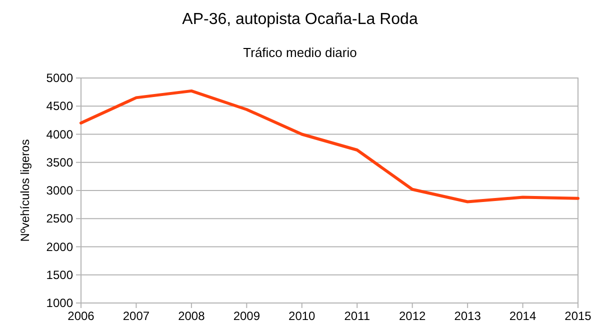 This screenshot has width=600, height=333. Describe the element at coordinates (578, 316) in the screenshot. I see `x-tick-label: 2015` at that location.